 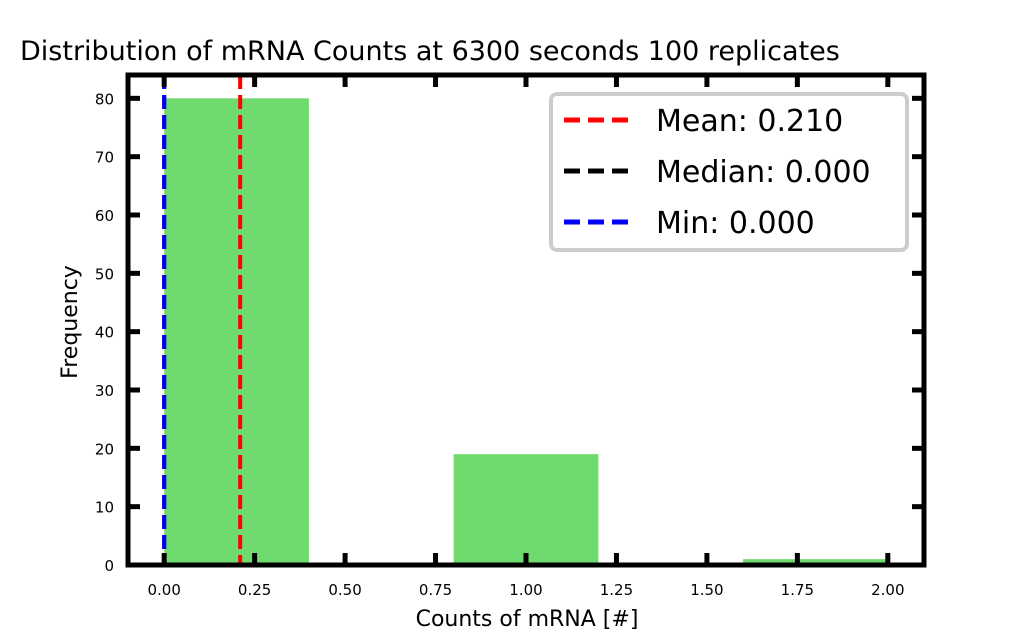 What do you see at coordinates (887, 590) in the screenshot?
I see `x-tick-label-8: 2.00` at bounding box center [887, 590].